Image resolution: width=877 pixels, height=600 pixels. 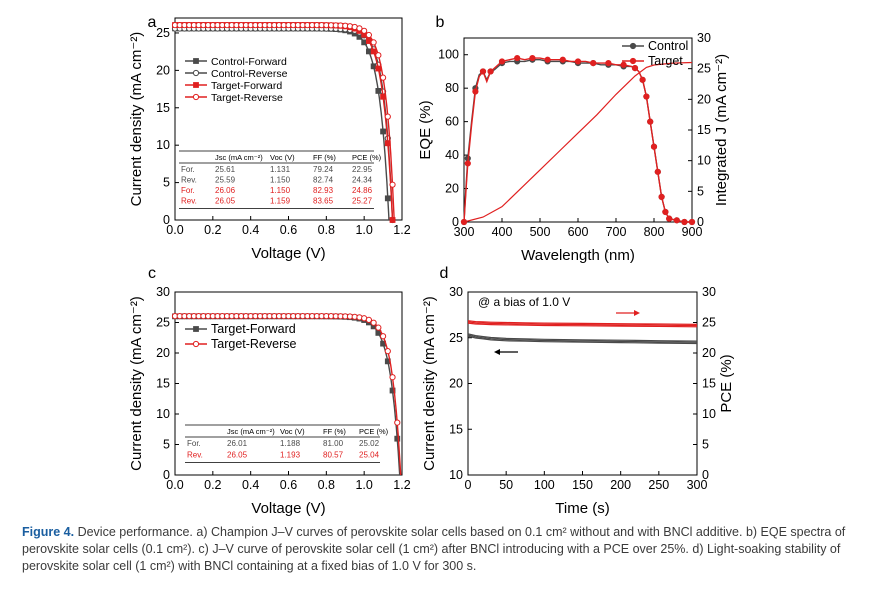 What do you see at coordinates (152, 22) in the screenshot?
I see `panel-label-a: a` at bounding box center [152, 22].